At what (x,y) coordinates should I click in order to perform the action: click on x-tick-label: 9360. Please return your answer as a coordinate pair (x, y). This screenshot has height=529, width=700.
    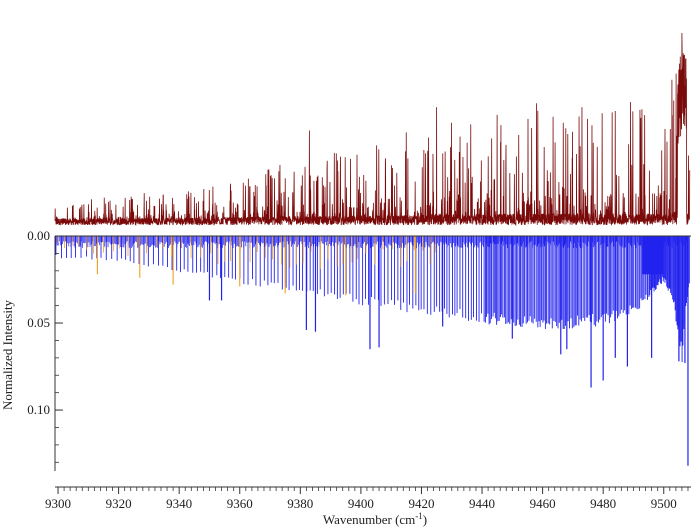
    Looking at the image, I should click on (240, 503).